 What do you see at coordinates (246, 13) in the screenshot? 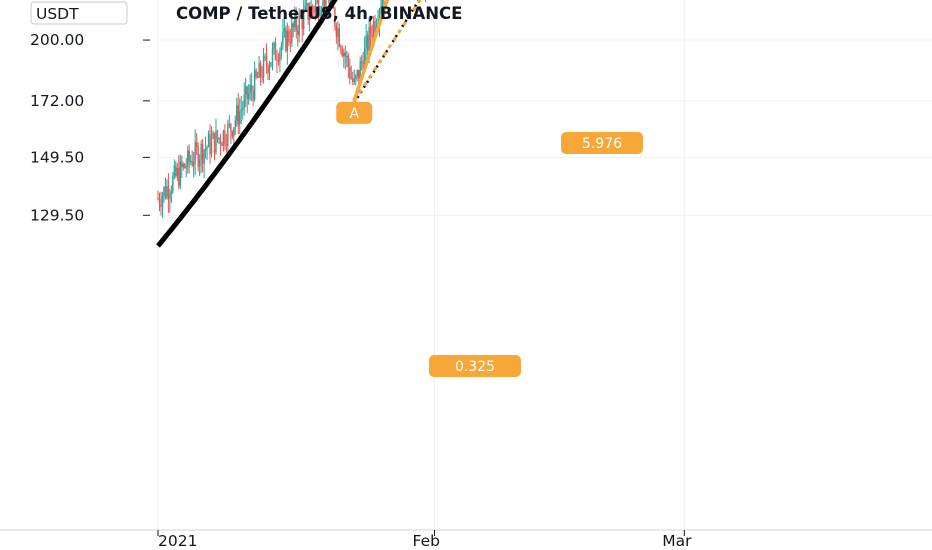
I see `chart-header: USDT COMP / TetherUS, 4h, BINANCE` at bounding box center [246, 13].